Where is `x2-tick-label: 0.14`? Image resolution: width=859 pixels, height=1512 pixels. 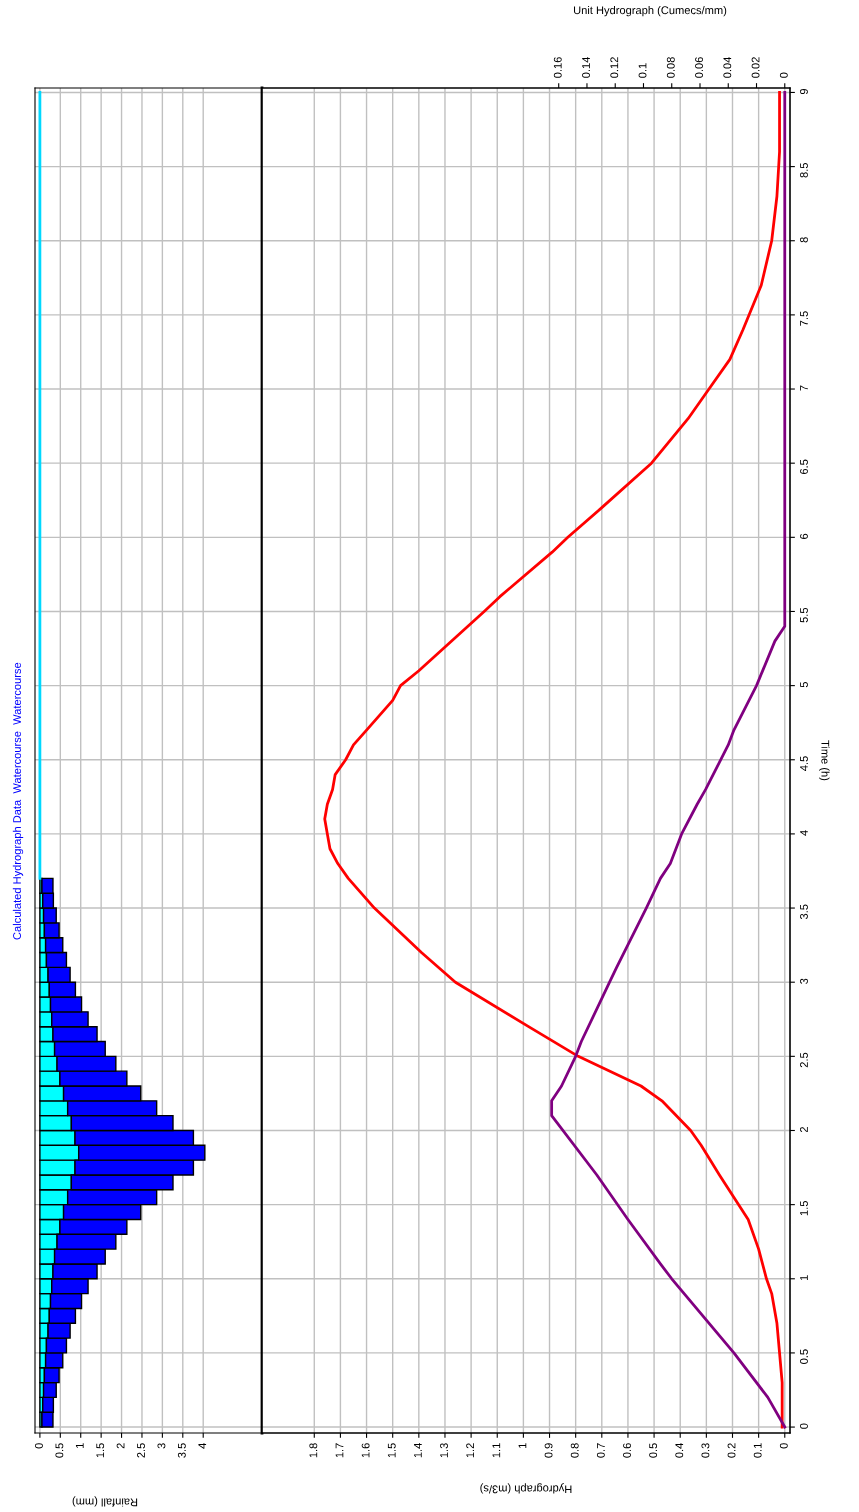
x2-tick-label: 0.14 is located at coordinates (586, 67).